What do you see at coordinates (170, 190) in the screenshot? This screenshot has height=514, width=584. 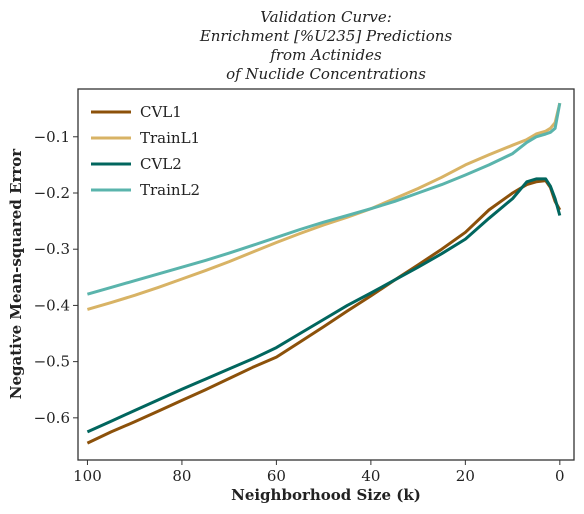 I see `legend-label: TrainL2` at bounding box center [170, 190].